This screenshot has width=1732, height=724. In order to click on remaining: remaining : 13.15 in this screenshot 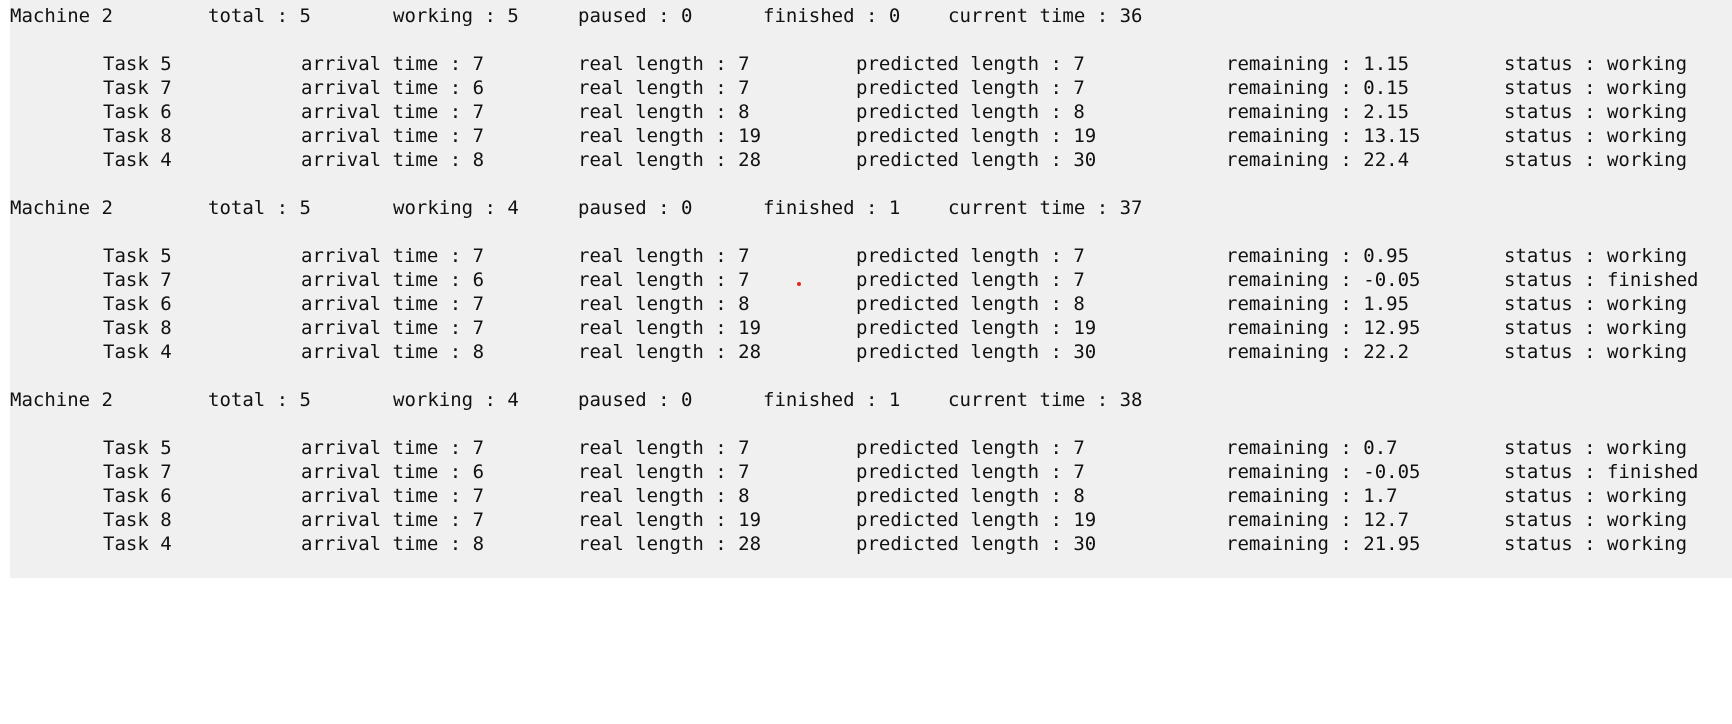, I will do `click(1323, 136)`.